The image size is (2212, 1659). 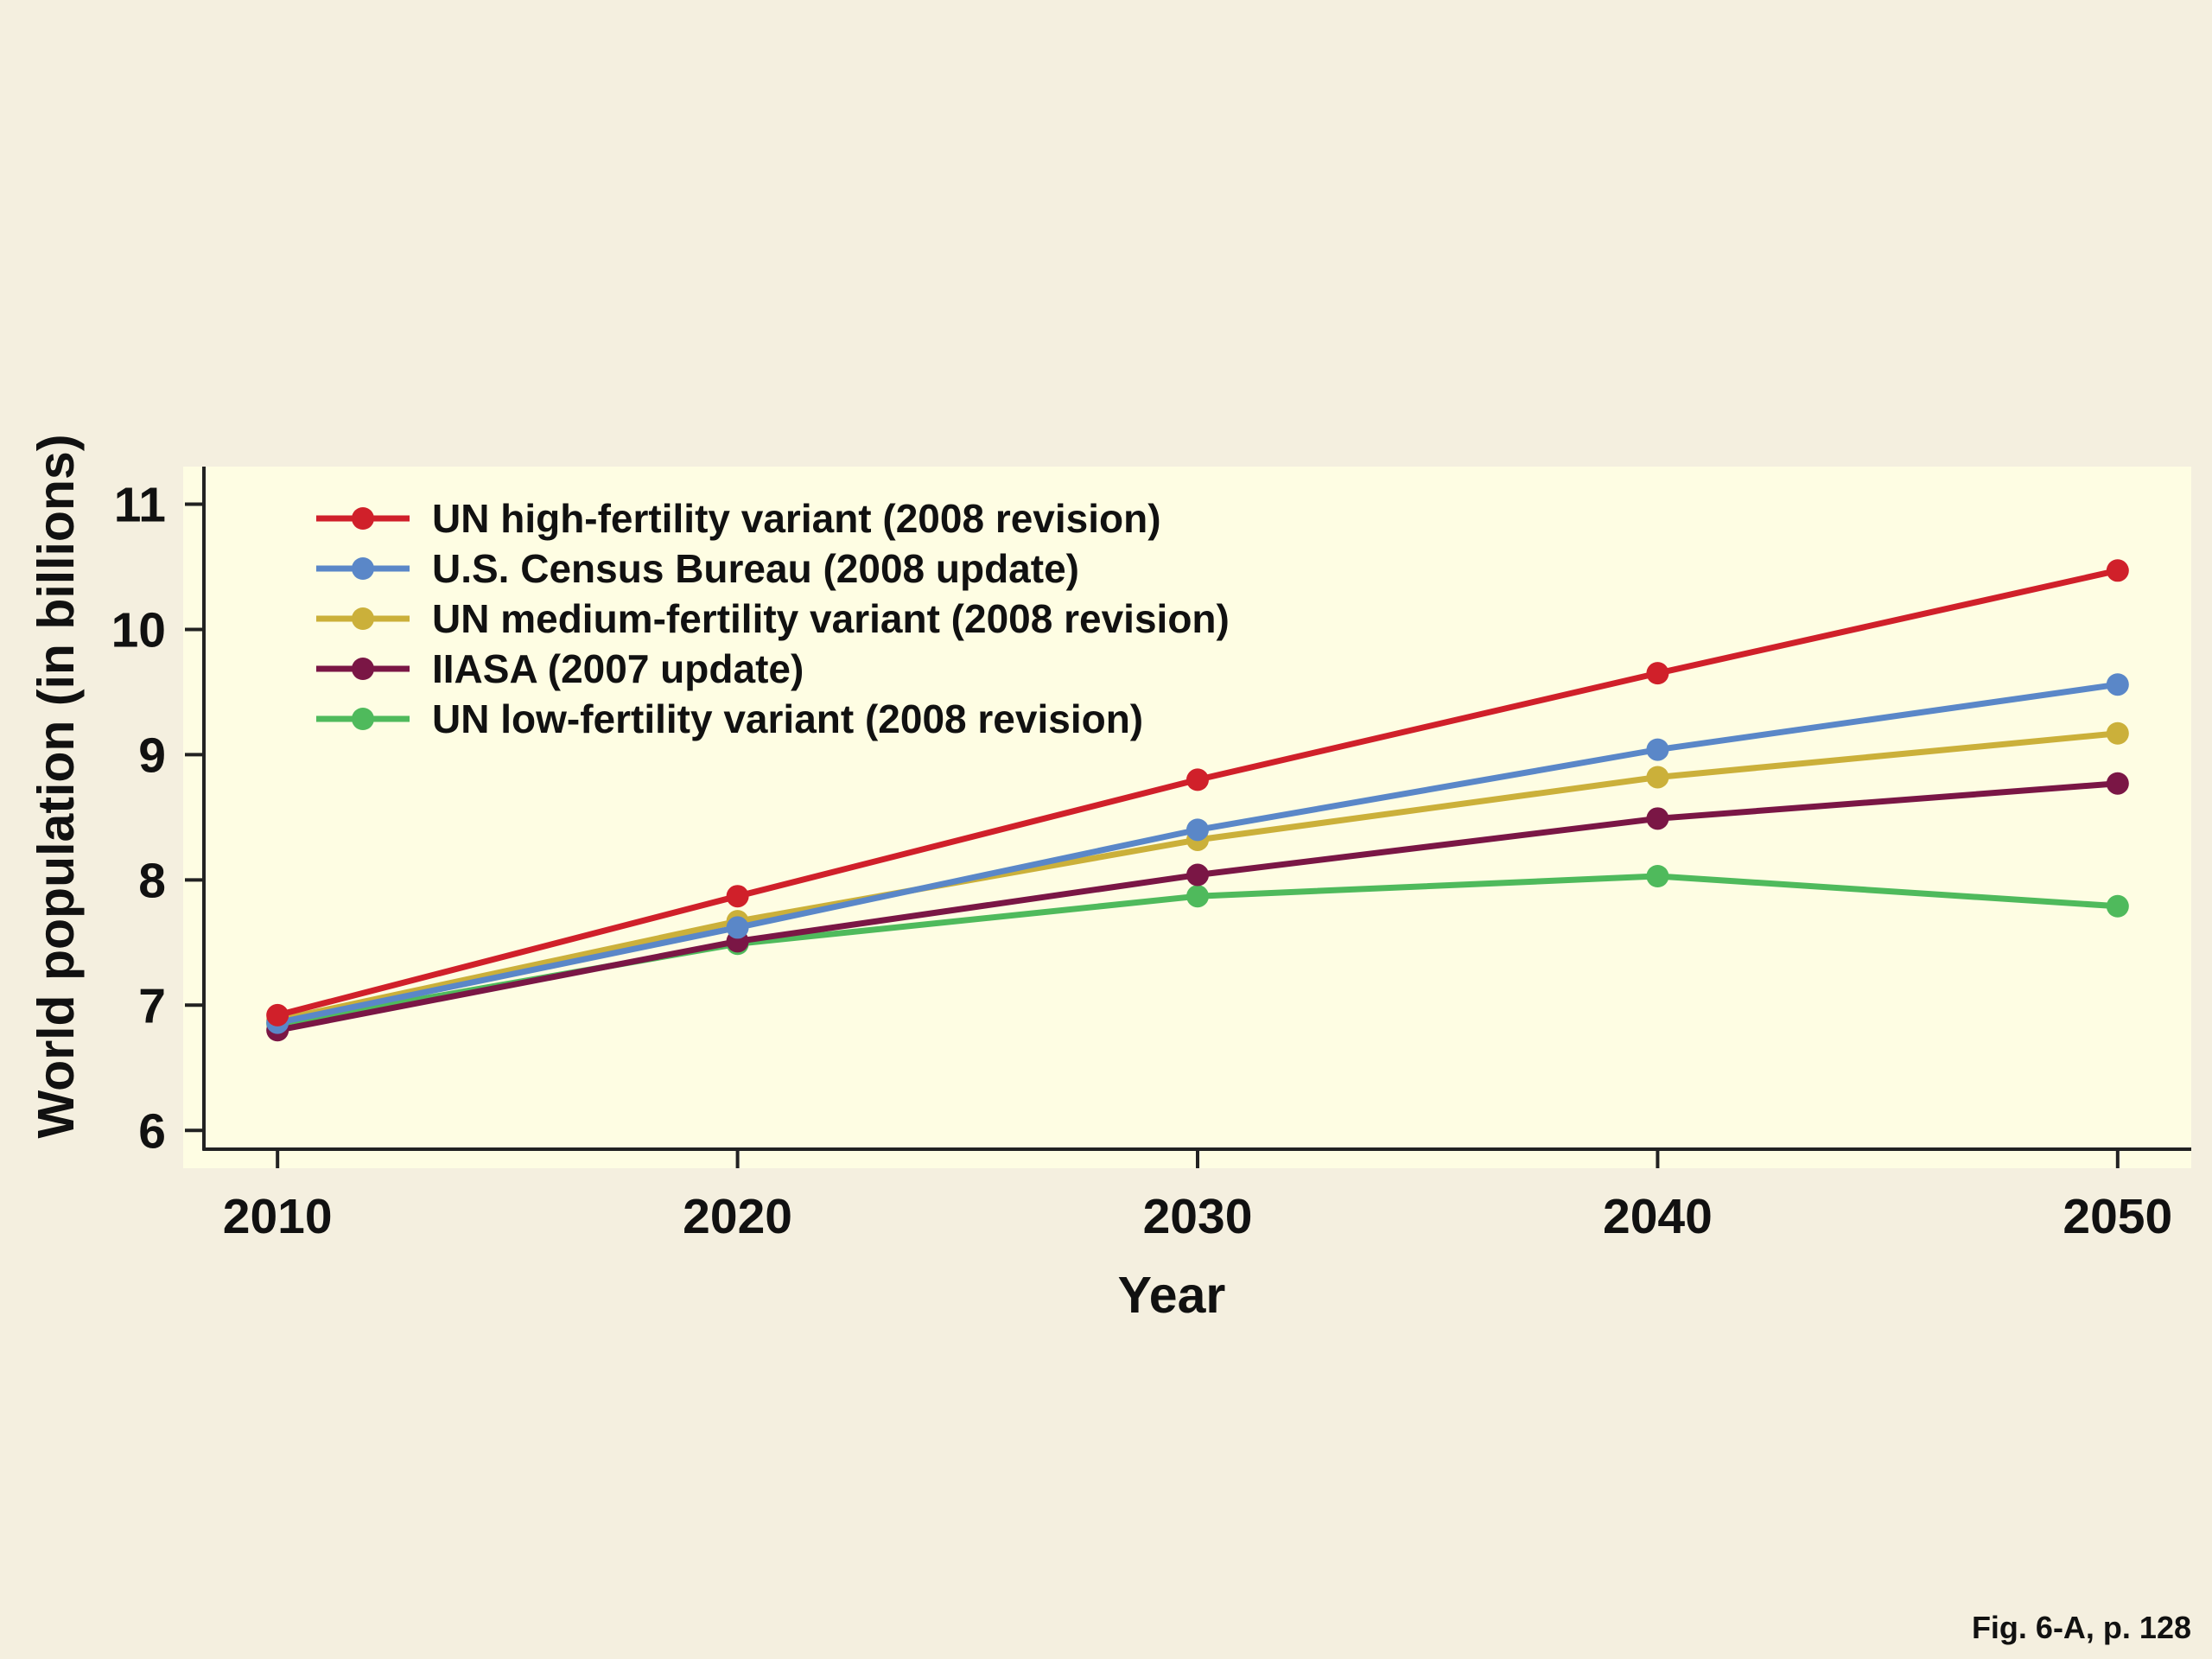 I want to click on legend-item: UN low-fertility variant (2008 revision), so click(x=729, y=718).